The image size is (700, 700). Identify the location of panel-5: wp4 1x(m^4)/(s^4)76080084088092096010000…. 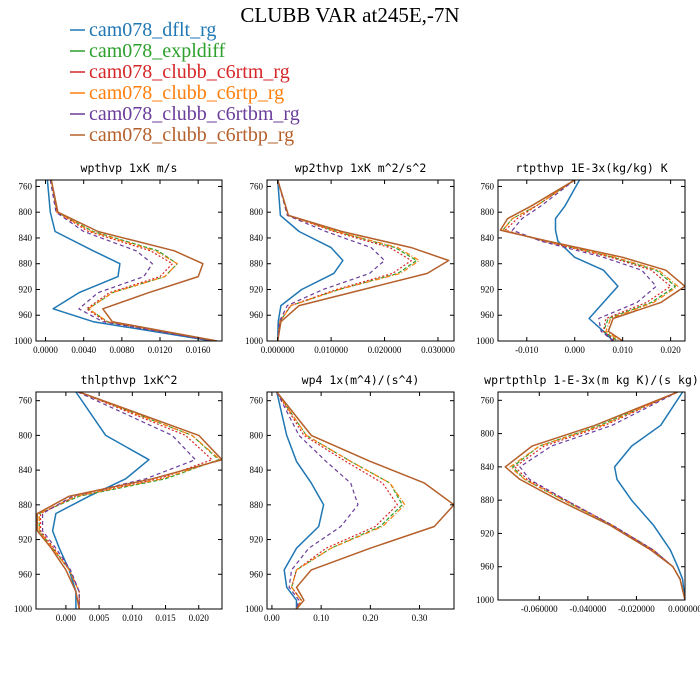
(350, 498).